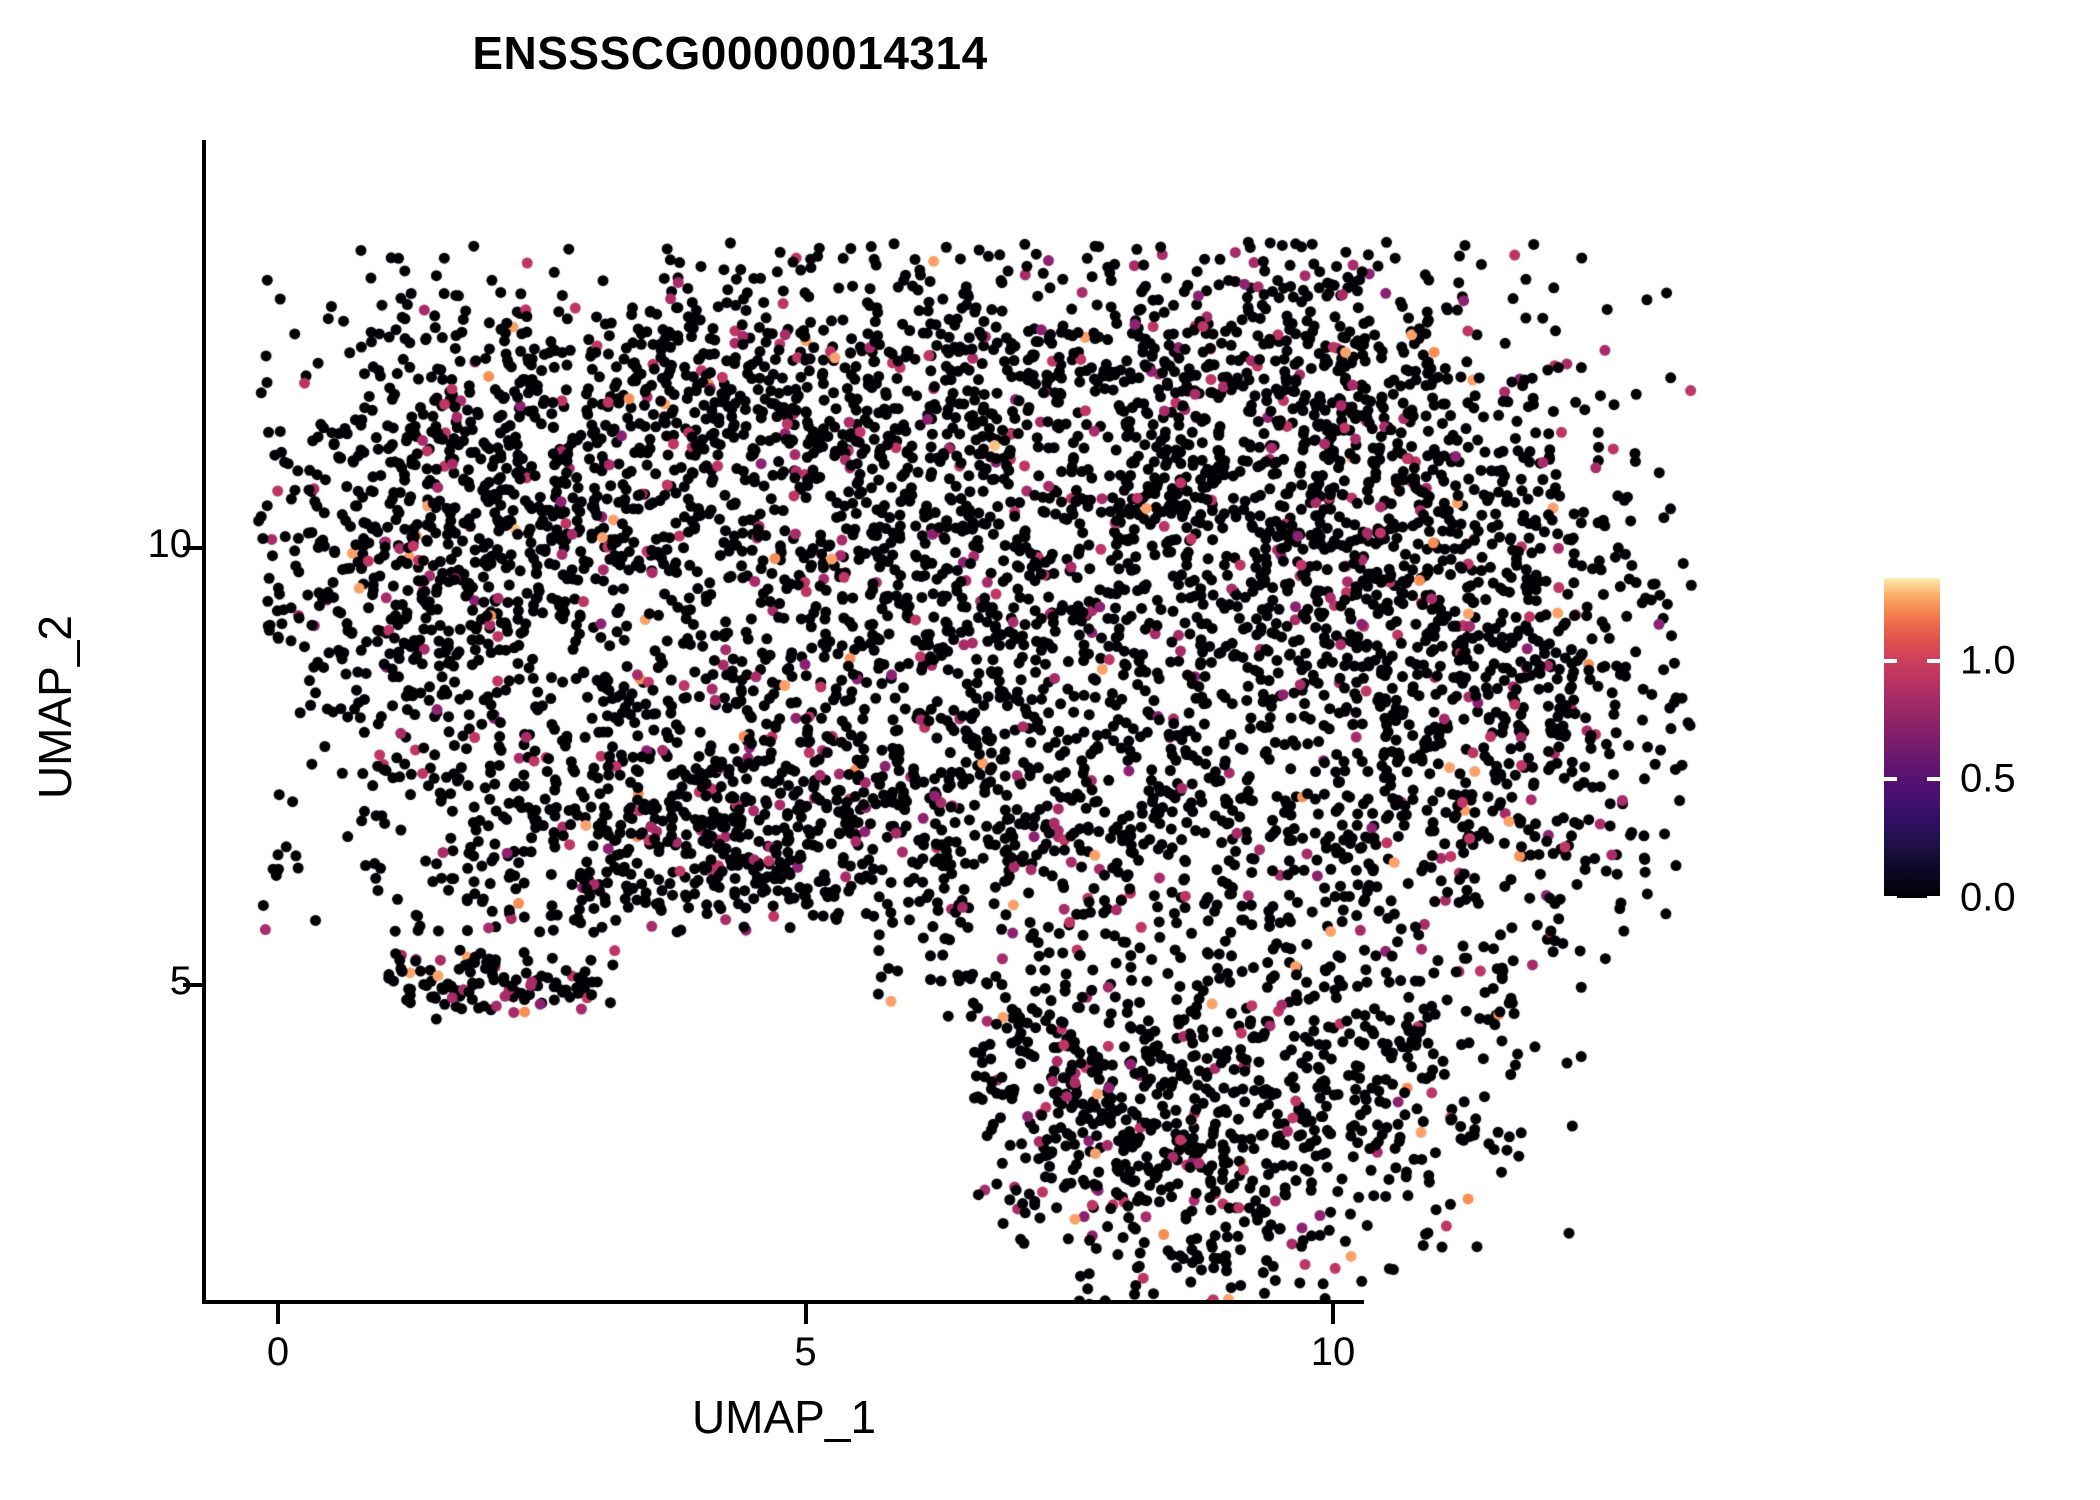  What do you see at coordinates (204, 722) in the screenshot?
I see `y-axis-line` at bounding box center [204, 722].